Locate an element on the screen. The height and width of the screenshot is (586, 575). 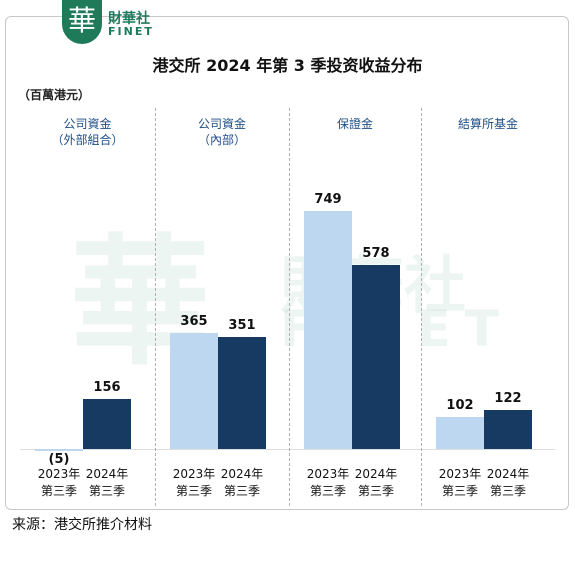
value-label: 156 is located at coordinates (107, 388).